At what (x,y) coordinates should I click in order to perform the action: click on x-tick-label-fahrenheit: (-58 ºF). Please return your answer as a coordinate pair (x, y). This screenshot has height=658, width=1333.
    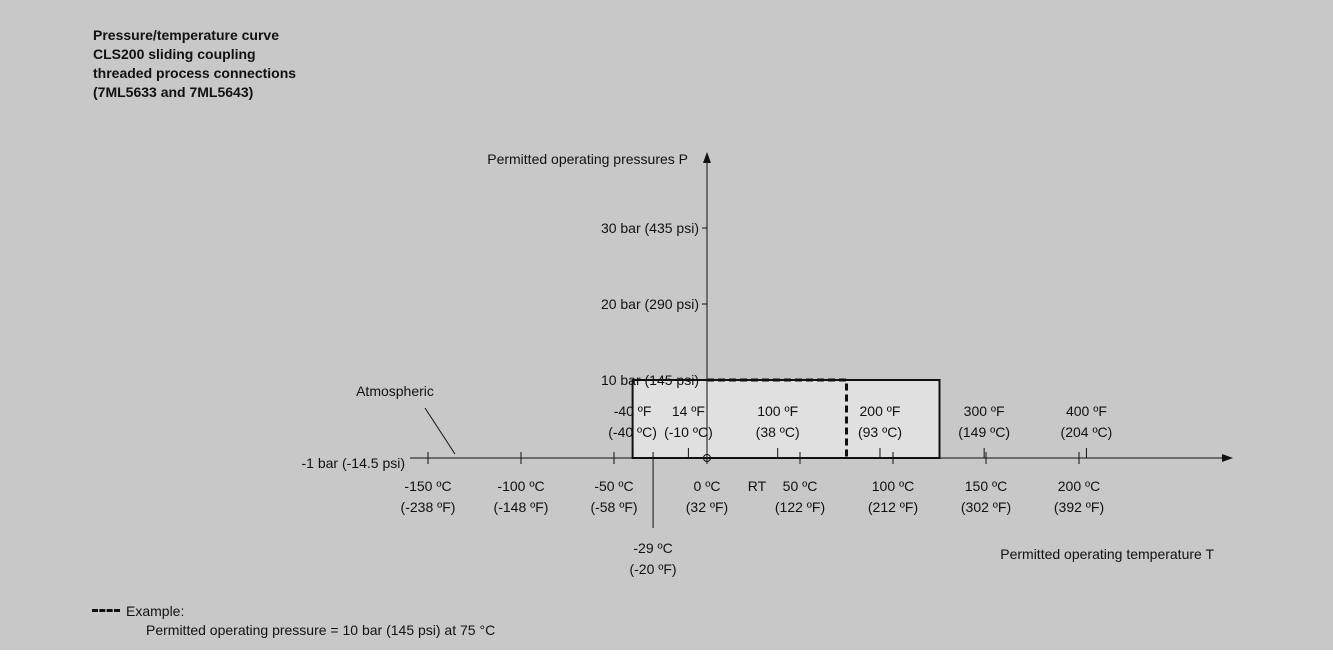
    Looking at the image, I should click on (613, 507).